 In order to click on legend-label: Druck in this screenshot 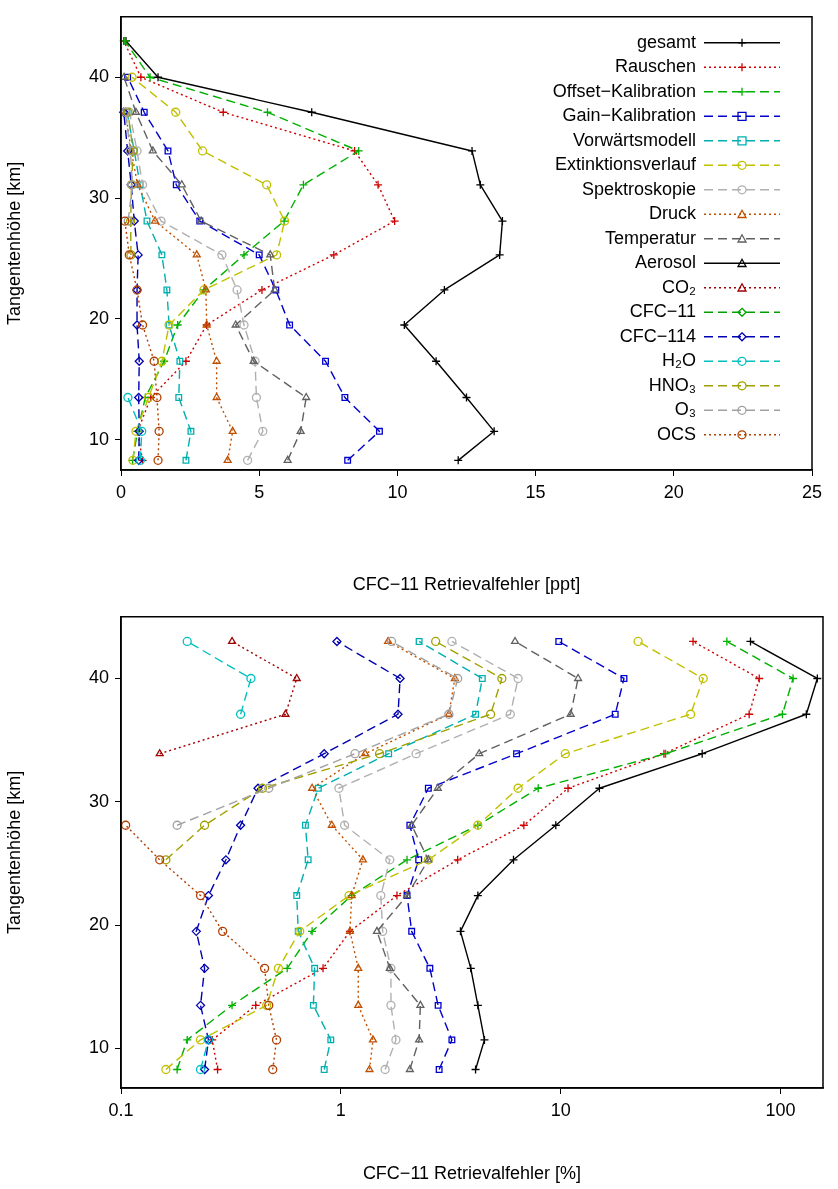, I will do `click(672, 213)`.